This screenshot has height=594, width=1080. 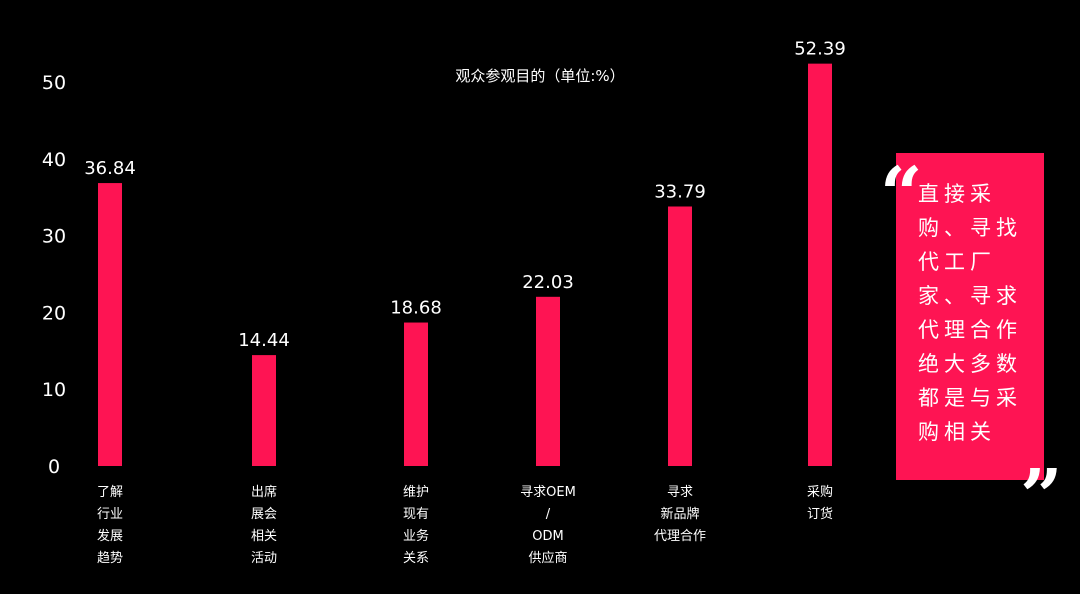 I want to click on bar-value-label: 18.68, so click(x=416, y=308).